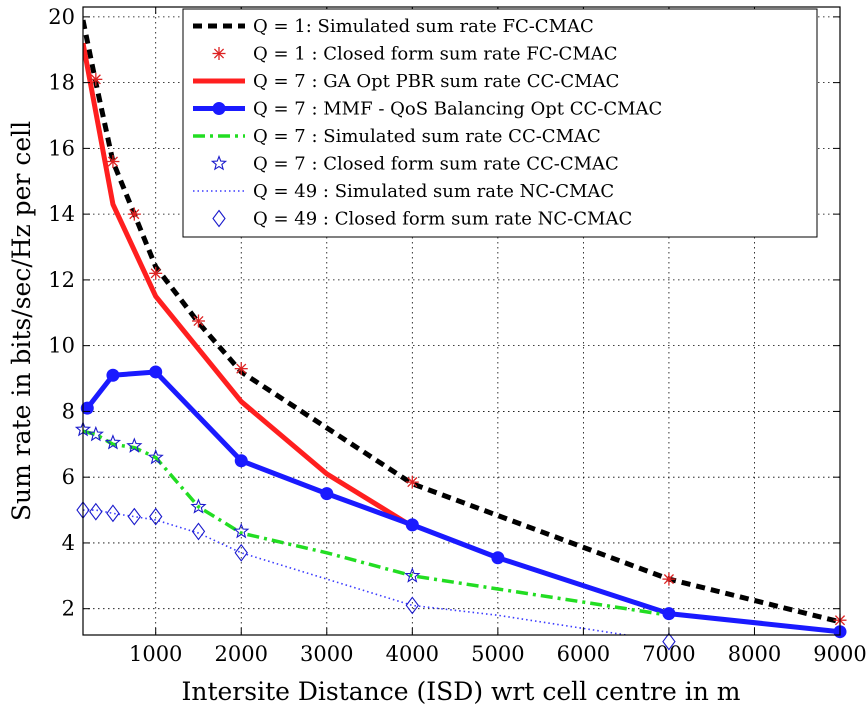  I want to click on x-tick-label: 7000, so click(668, 654).